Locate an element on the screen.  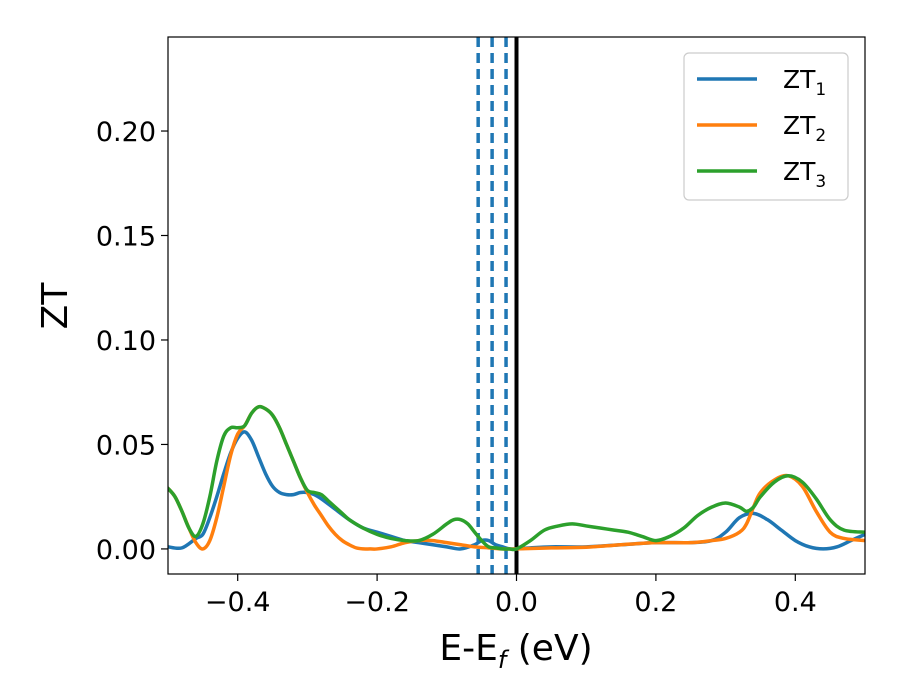
x-tick-label: −0.4 is located at coordinates (238, 602).